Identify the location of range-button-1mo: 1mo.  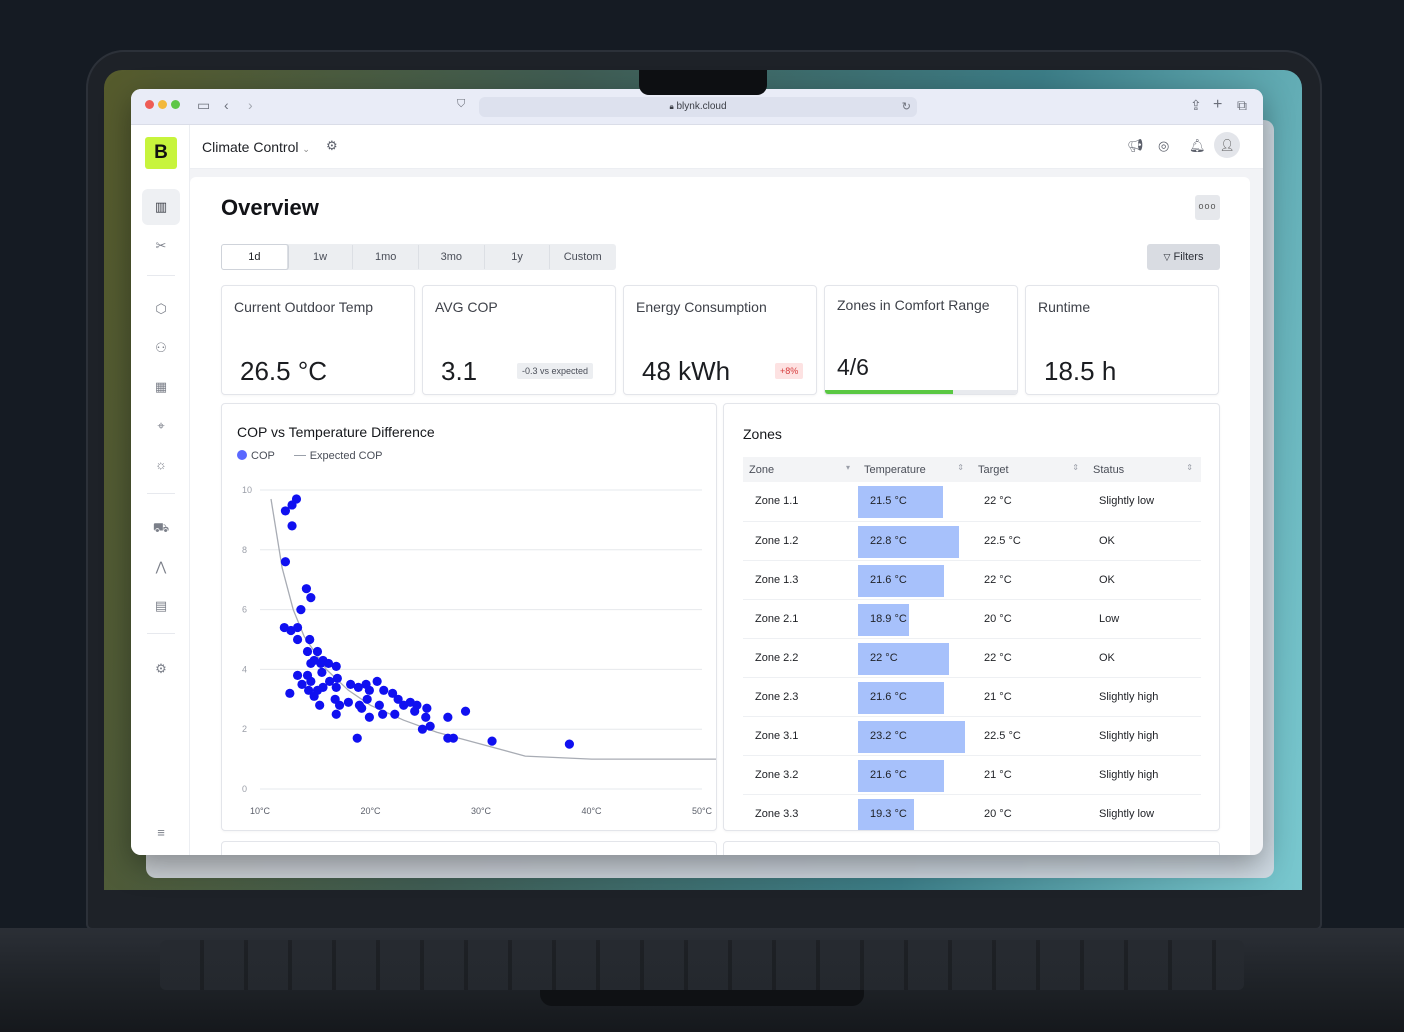
(386, 257).